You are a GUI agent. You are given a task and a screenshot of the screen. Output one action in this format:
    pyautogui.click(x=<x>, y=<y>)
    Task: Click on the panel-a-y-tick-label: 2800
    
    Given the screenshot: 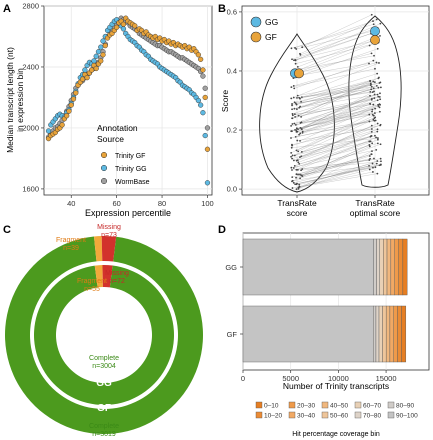 What is the action you would take?
    pyautogui.click(x=30, y=6)
    